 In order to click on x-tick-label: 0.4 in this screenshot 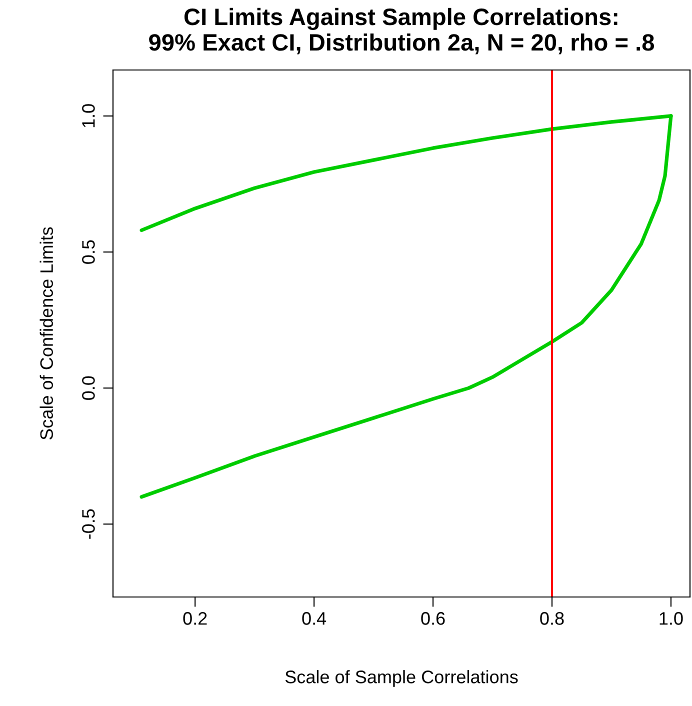, I will do `click(314, 618)`.